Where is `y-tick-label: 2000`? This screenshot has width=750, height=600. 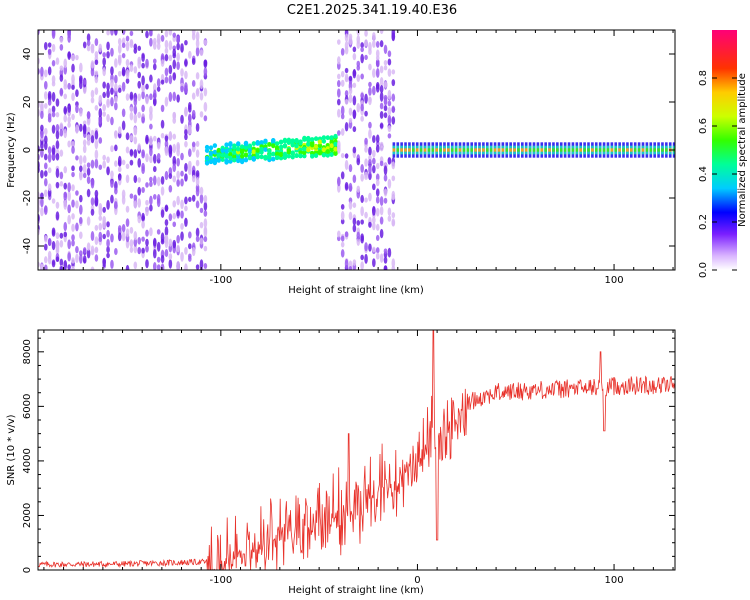 y-tick-label: 2000 is located at coordinates (27, 515).